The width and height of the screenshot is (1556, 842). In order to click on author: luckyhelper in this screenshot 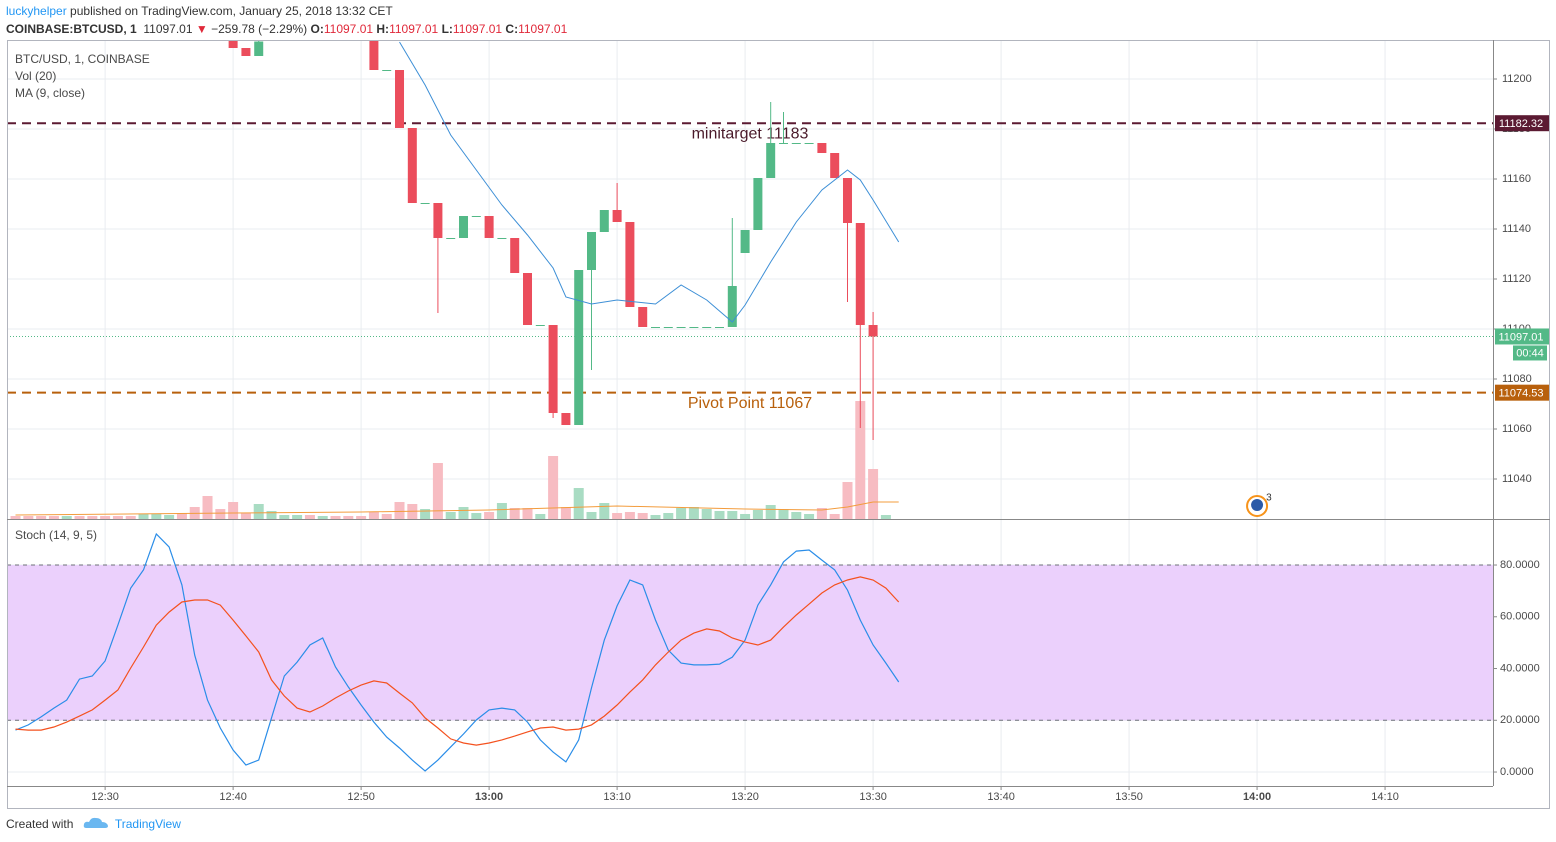, I will do `click(36, 11)`.